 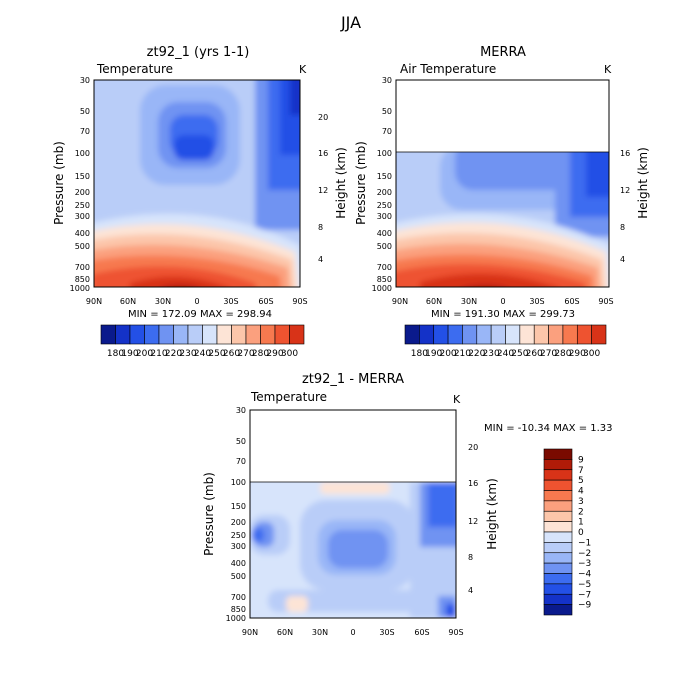 What do you see at coordinates (584, 564) in the screenshot?
I see `colorbar-label: −3` at bounding box center [584, 564].